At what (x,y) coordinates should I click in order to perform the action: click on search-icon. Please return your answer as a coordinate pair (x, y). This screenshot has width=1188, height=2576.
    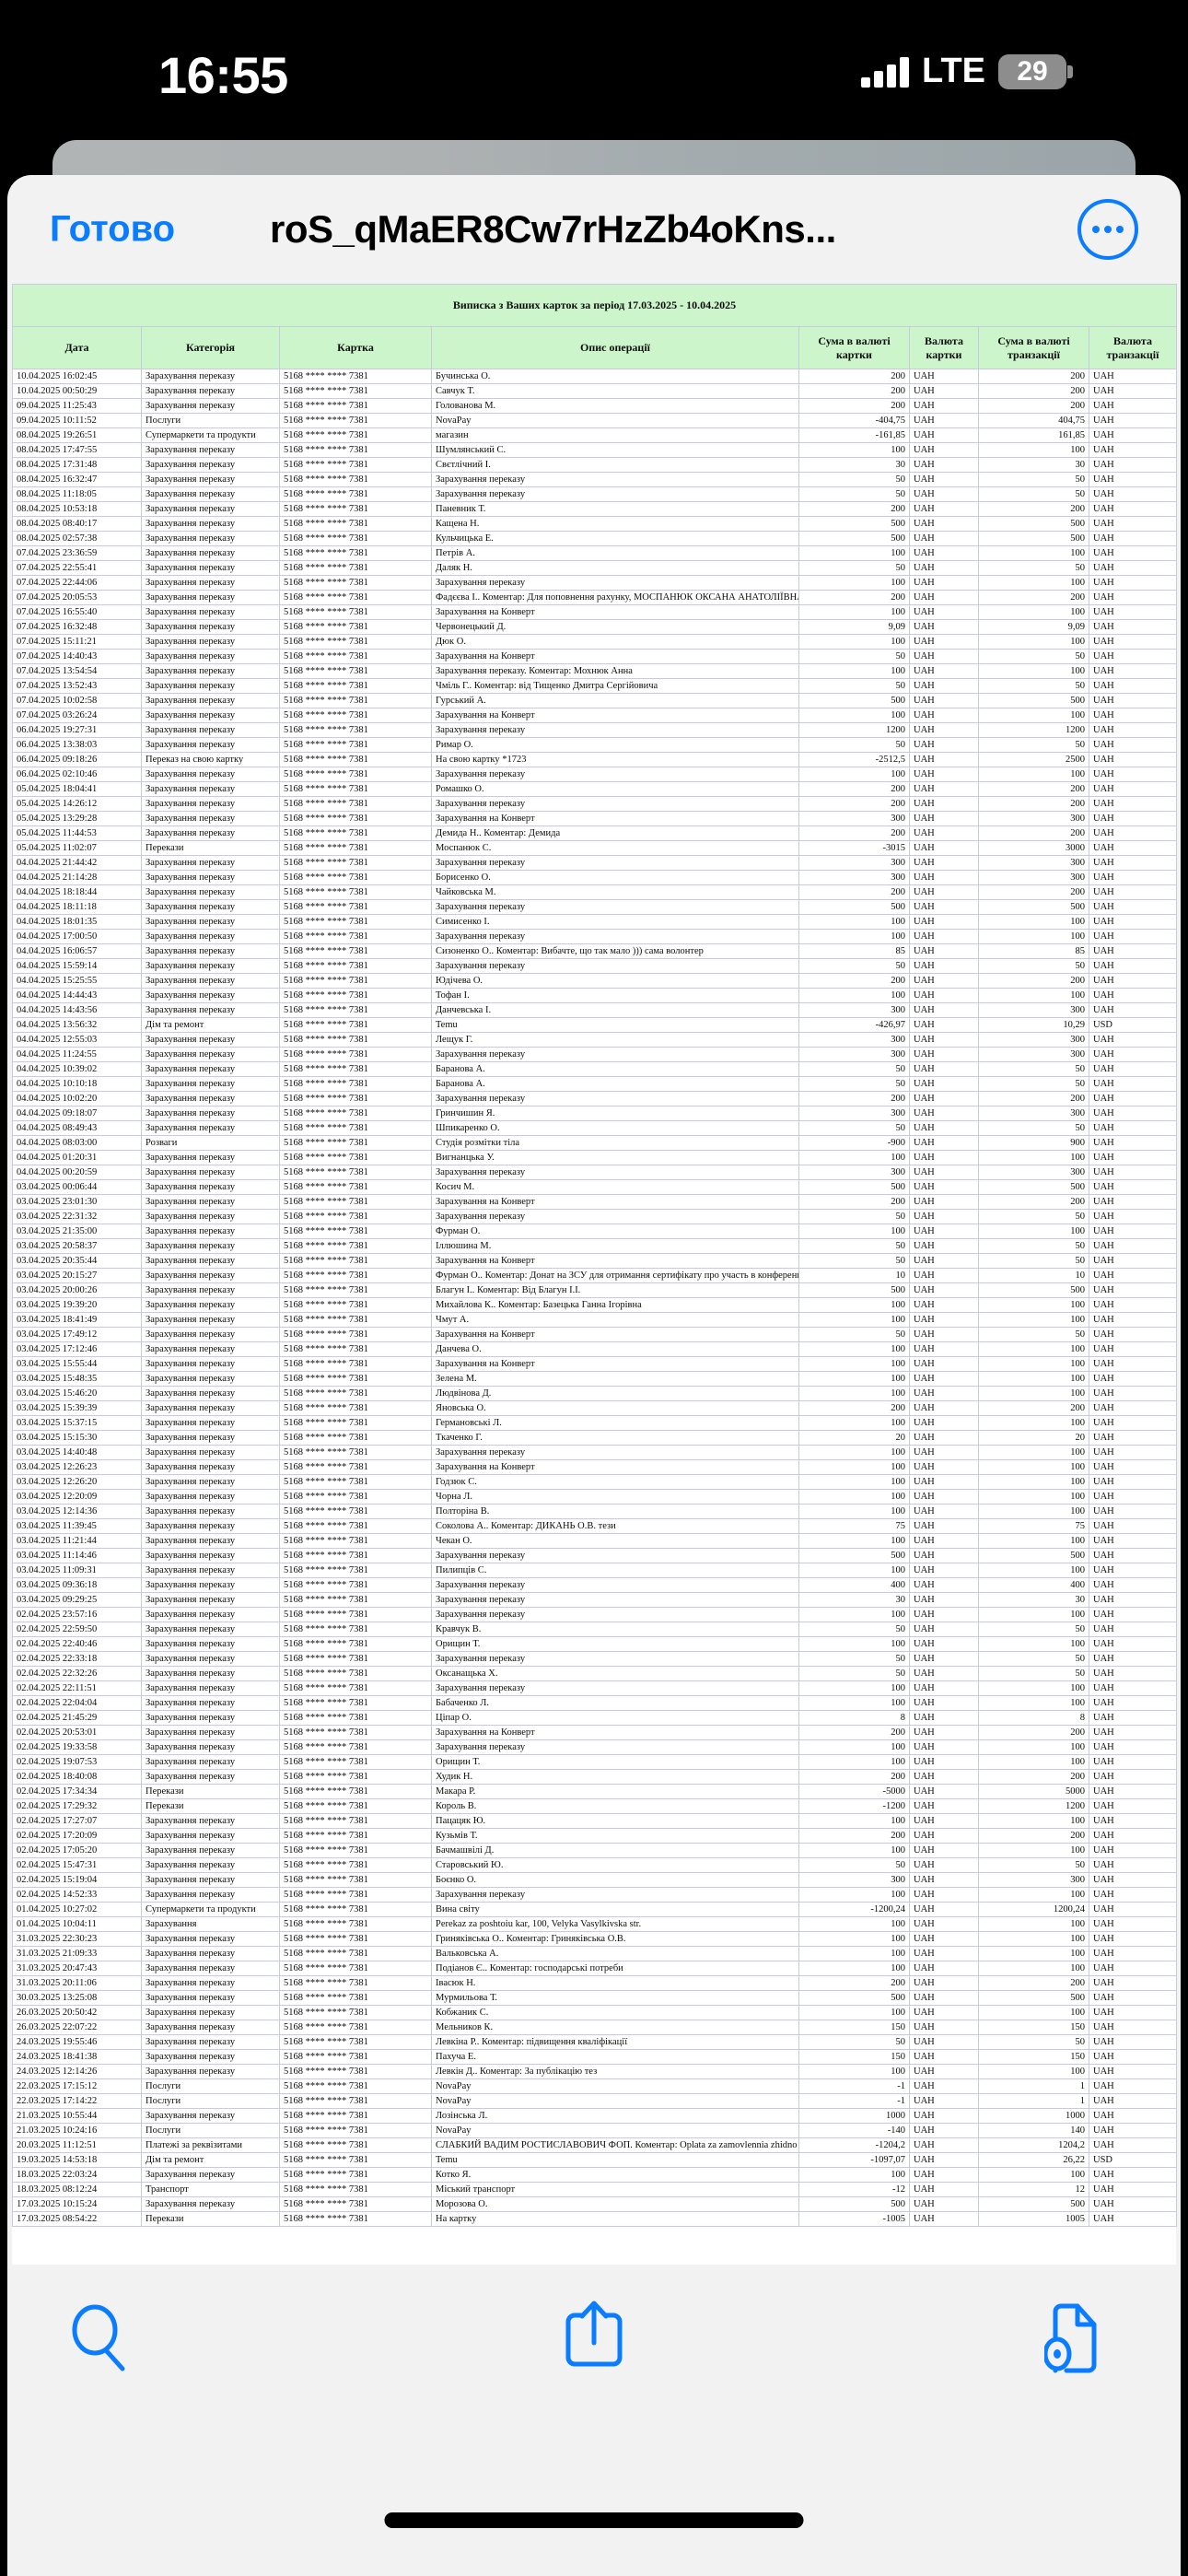
    Looking at the image, I should click on (99, 2338).